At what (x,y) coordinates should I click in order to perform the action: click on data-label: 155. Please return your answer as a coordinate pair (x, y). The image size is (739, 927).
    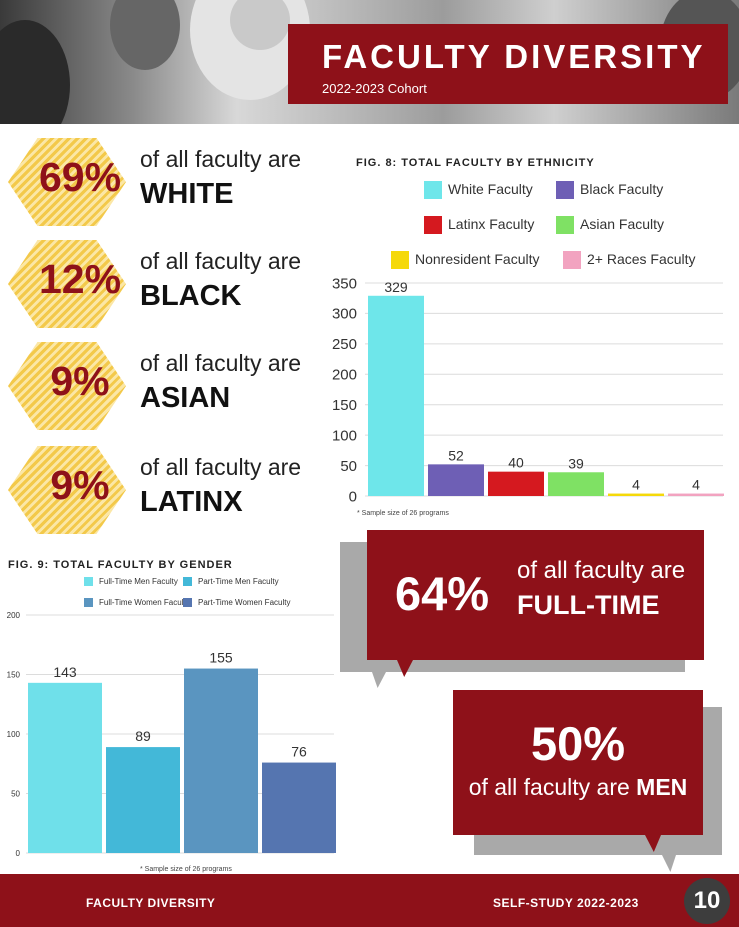
    Looking at the image, I should click on (221, 658).